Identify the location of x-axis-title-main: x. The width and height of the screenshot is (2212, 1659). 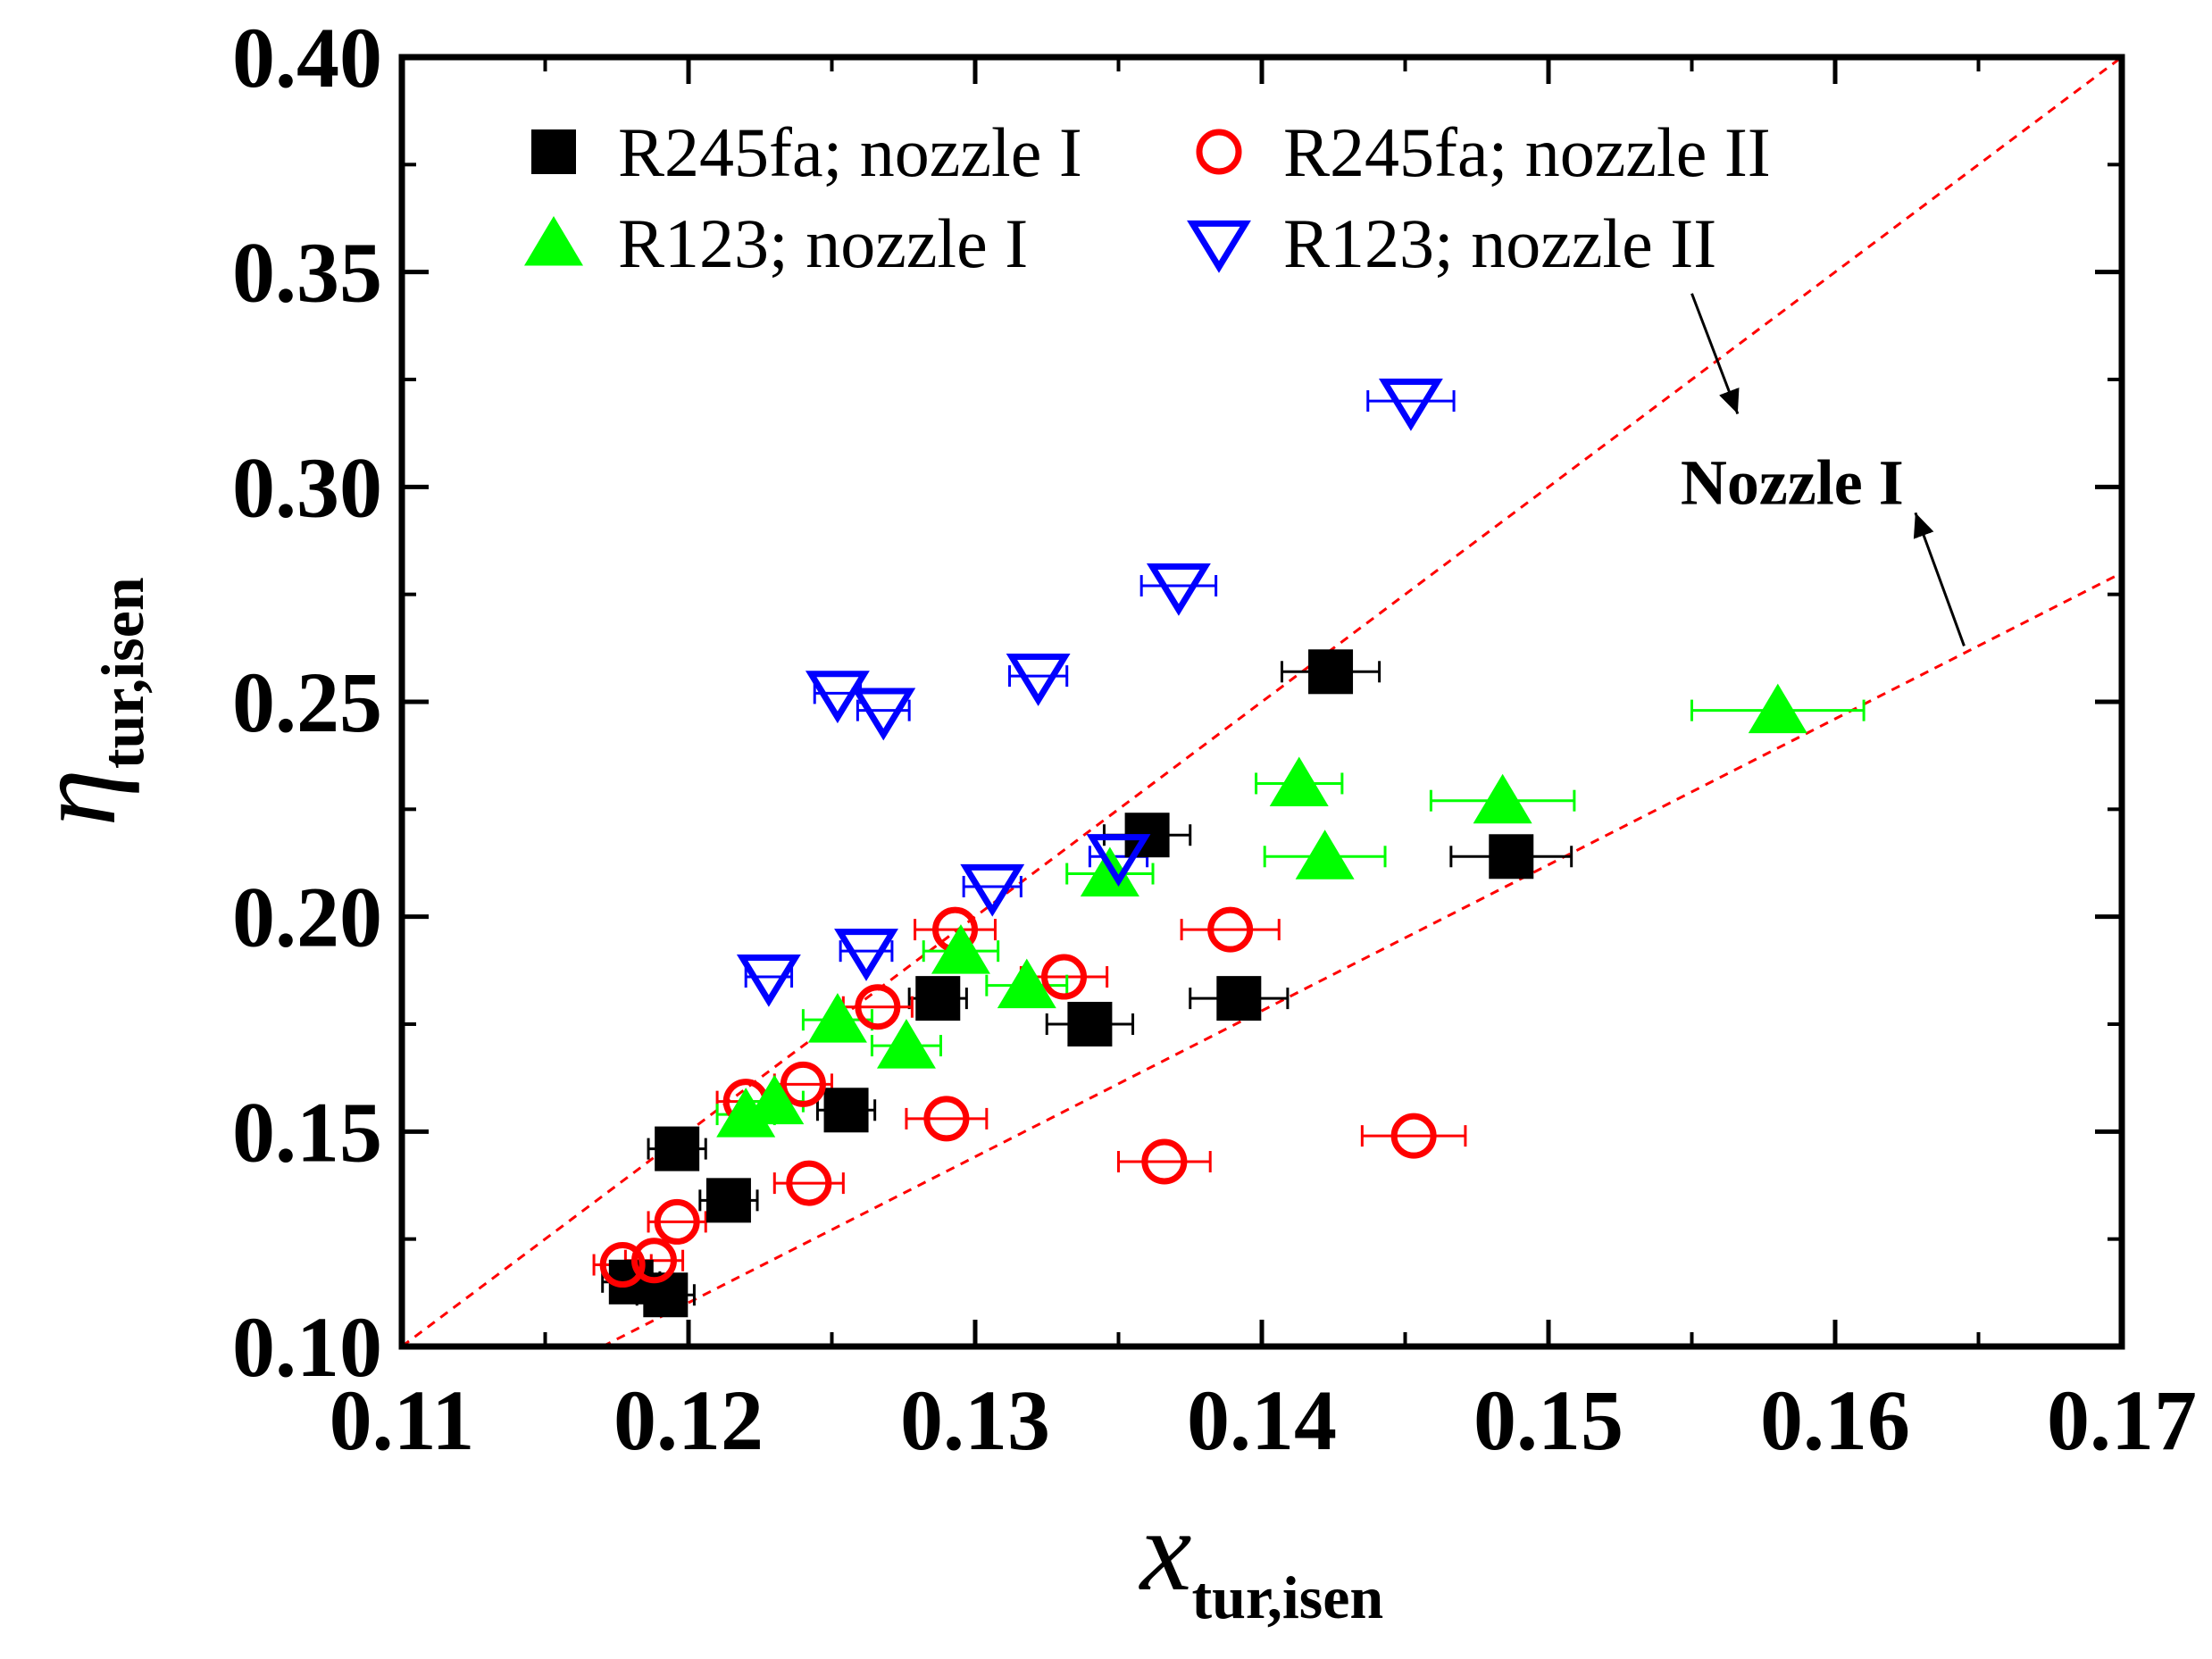
(1165, 1551).